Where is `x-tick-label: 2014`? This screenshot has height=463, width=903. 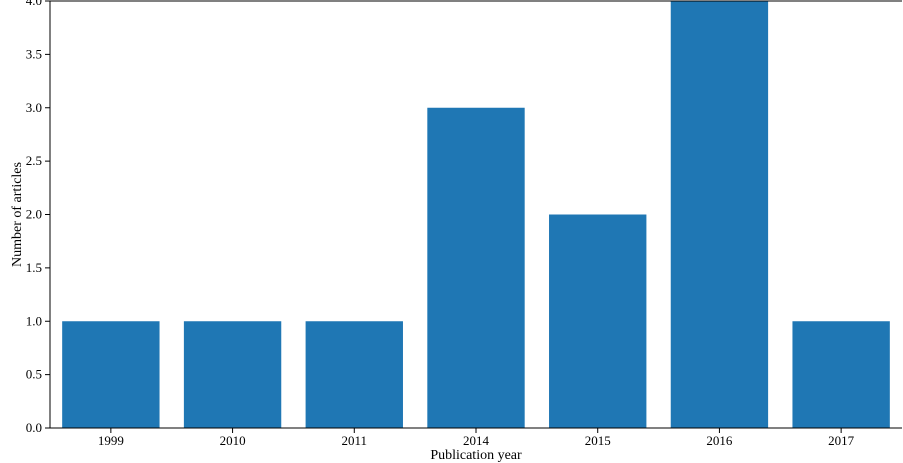
x-tick-label: 2014 is located at coordinates (476, 440).